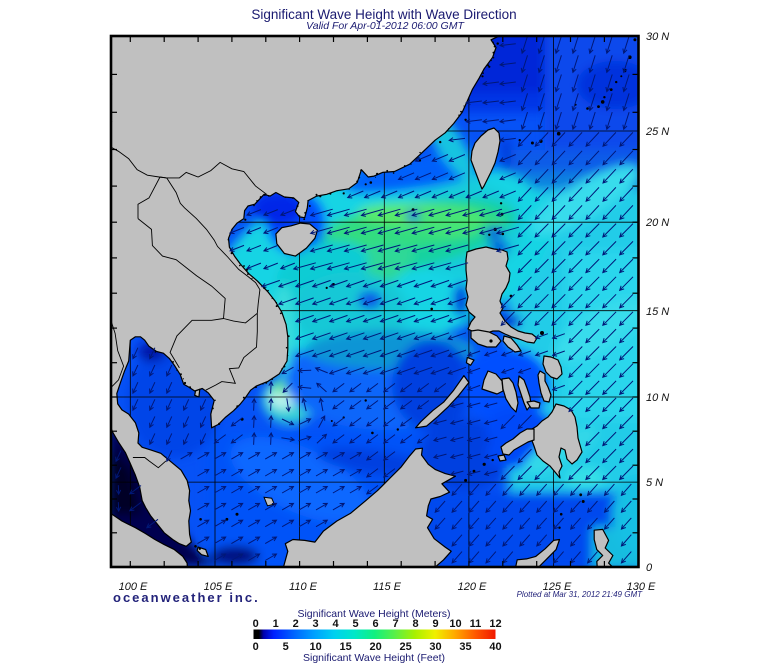 The image size is (775, 665). Describe the element at coordinates (641, 587) in the screenshot. I see `svg-text: 130 E` at that location.